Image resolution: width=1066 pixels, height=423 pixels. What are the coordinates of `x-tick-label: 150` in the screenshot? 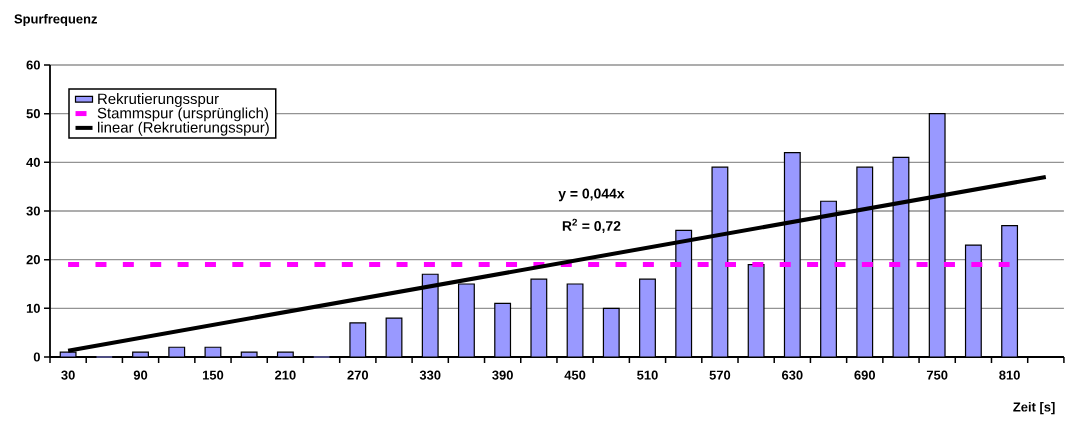 It's located at (213, 375).